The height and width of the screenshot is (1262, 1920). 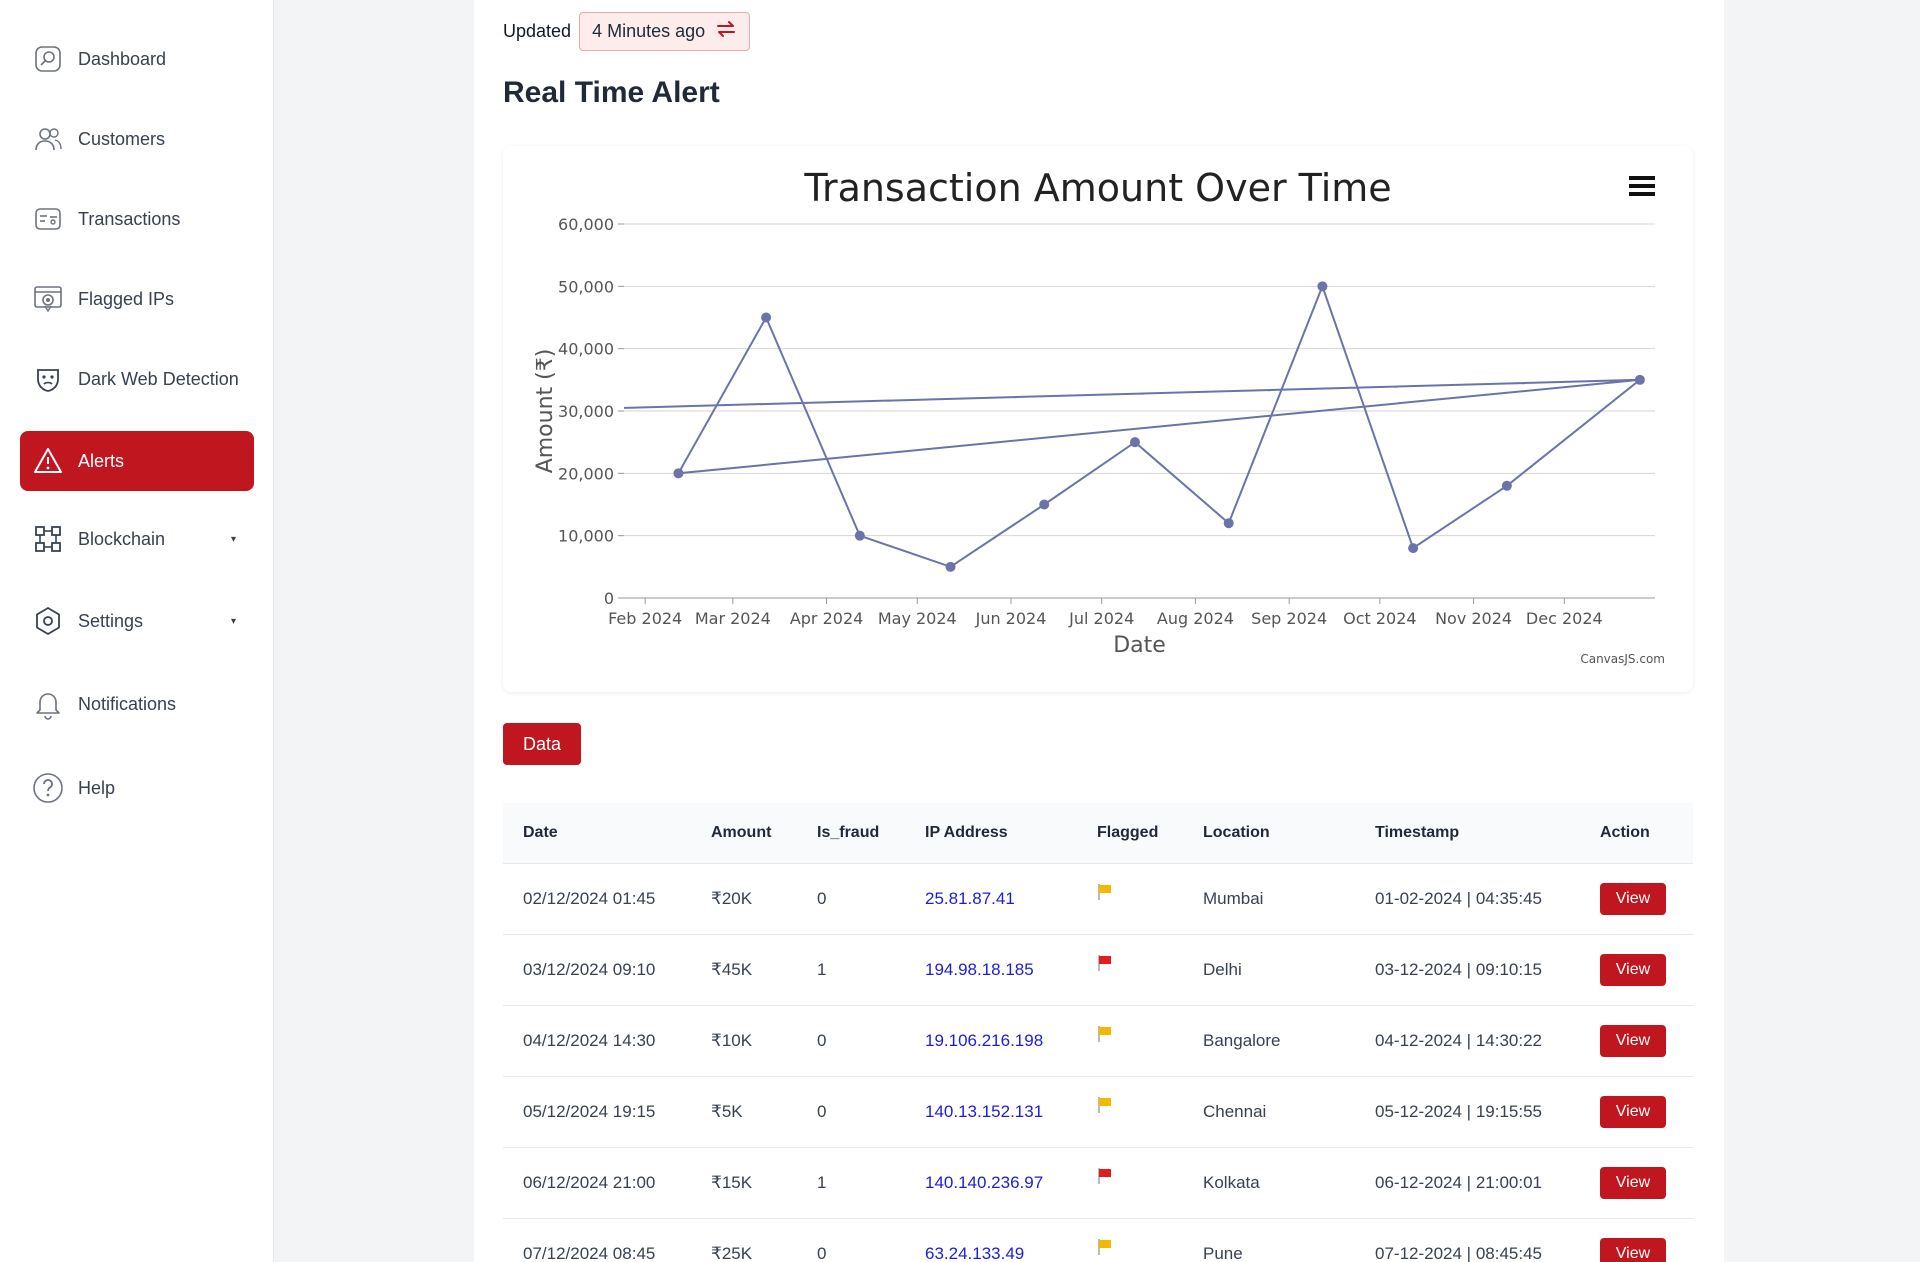 I want to click on x-tick-label: Nov 2024, so click(x=1473, y=618).